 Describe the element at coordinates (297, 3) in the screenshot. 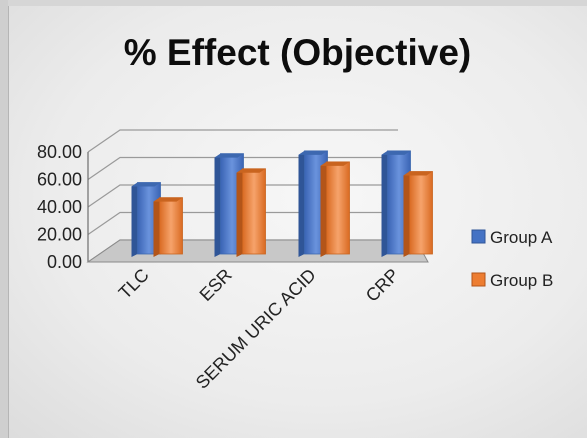

I see `top-border` at that location.